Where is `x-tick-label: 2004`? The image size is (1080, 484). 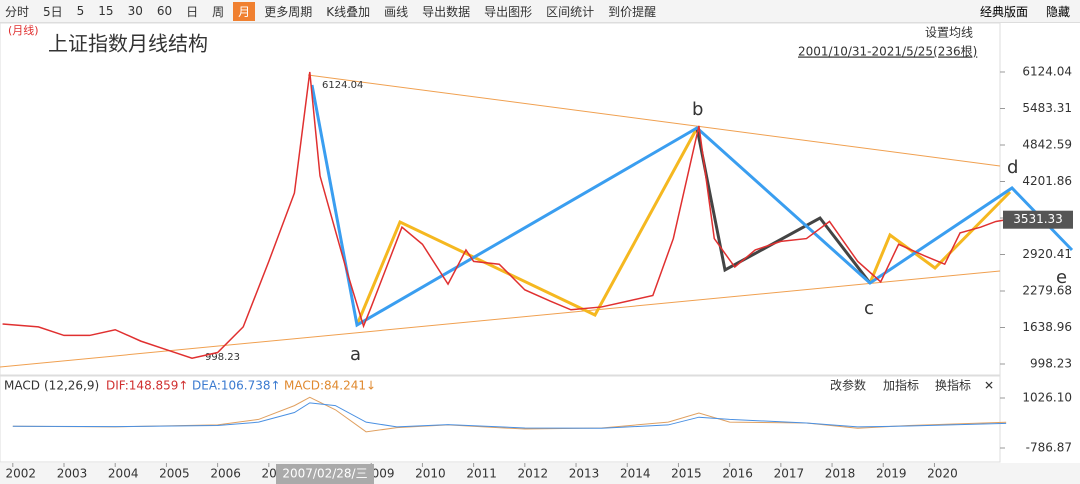
x-tick-label: 2004 is located at coordinates (123, 474).